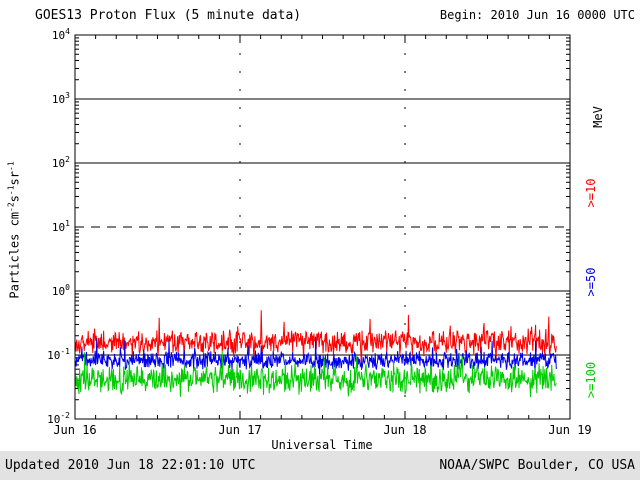 The width and height of the screenshot is (640, 480). Describe the element at coordinates (61, 226) in the screenshot. I see `y-tick-label: 10¹` at that location.